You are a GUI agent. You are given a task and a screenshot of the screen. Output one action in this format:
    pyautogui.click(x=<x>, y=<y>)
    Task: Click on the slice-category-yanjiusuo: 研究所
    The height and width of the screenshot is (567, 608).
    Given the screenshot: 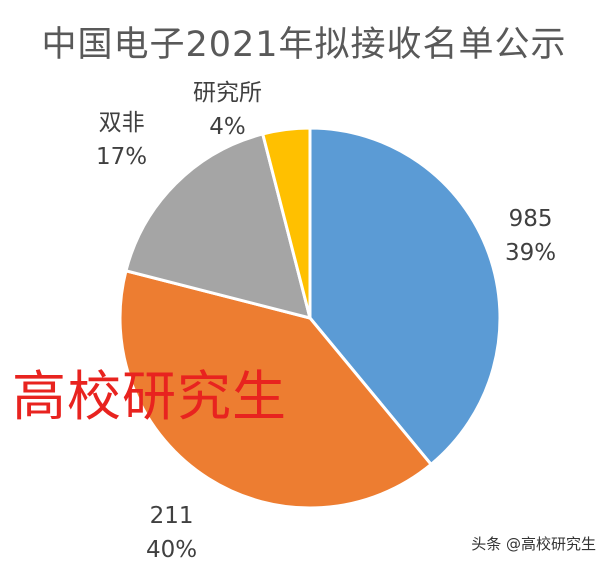 What is the action you would take?
    pyautogui.click(x=227, y=93)
    